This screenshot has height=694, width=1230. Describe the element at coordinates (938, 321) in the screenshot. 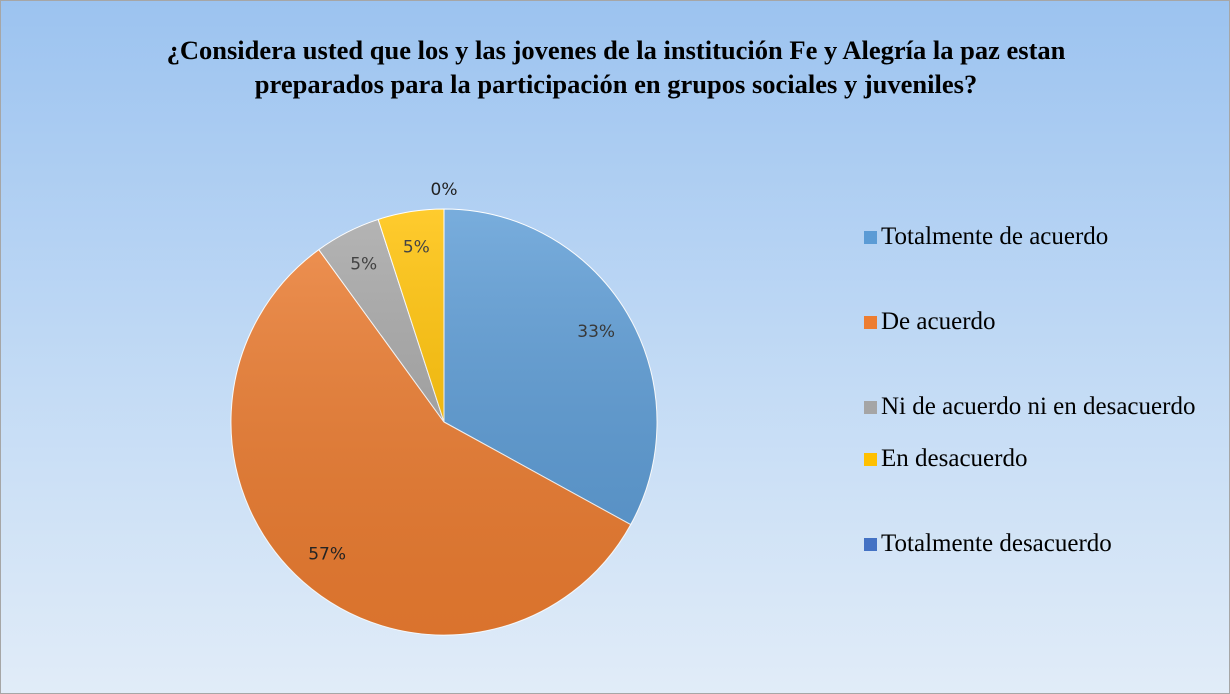

I see `legend-label: De acuerdo` at that location.